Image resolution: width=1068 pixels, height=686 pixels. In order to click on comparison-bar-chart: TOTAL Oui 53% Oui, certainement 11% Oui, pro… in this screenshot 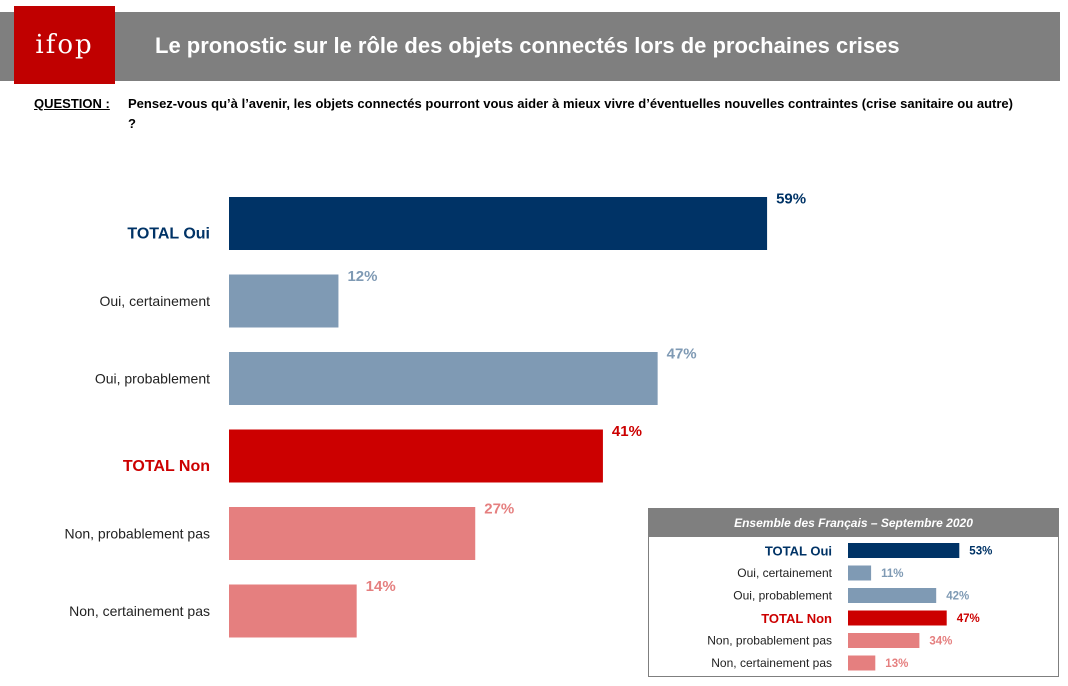, I will do `click(849, 607)`.